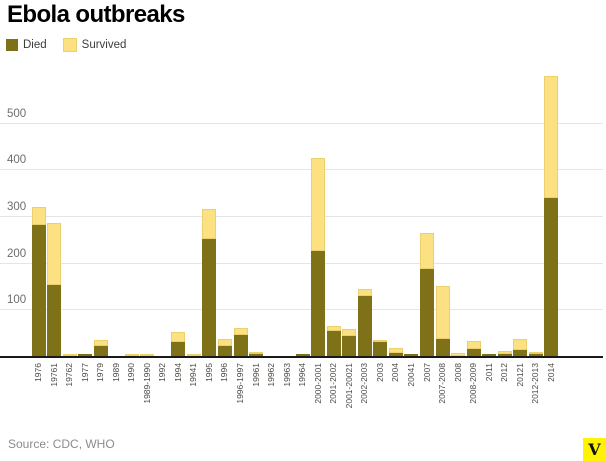  I want to click on bar-died-1977, so click(85, 355).